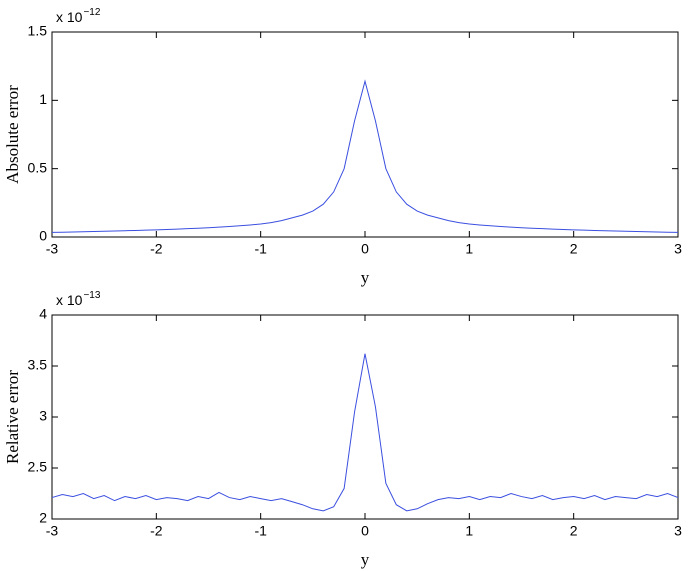 Image resolution: width=688 pixels, height=571 pixels. Describe the element at coordinates (43, 314) in the screenshot. I see `y-tick-label: 4` at that location.